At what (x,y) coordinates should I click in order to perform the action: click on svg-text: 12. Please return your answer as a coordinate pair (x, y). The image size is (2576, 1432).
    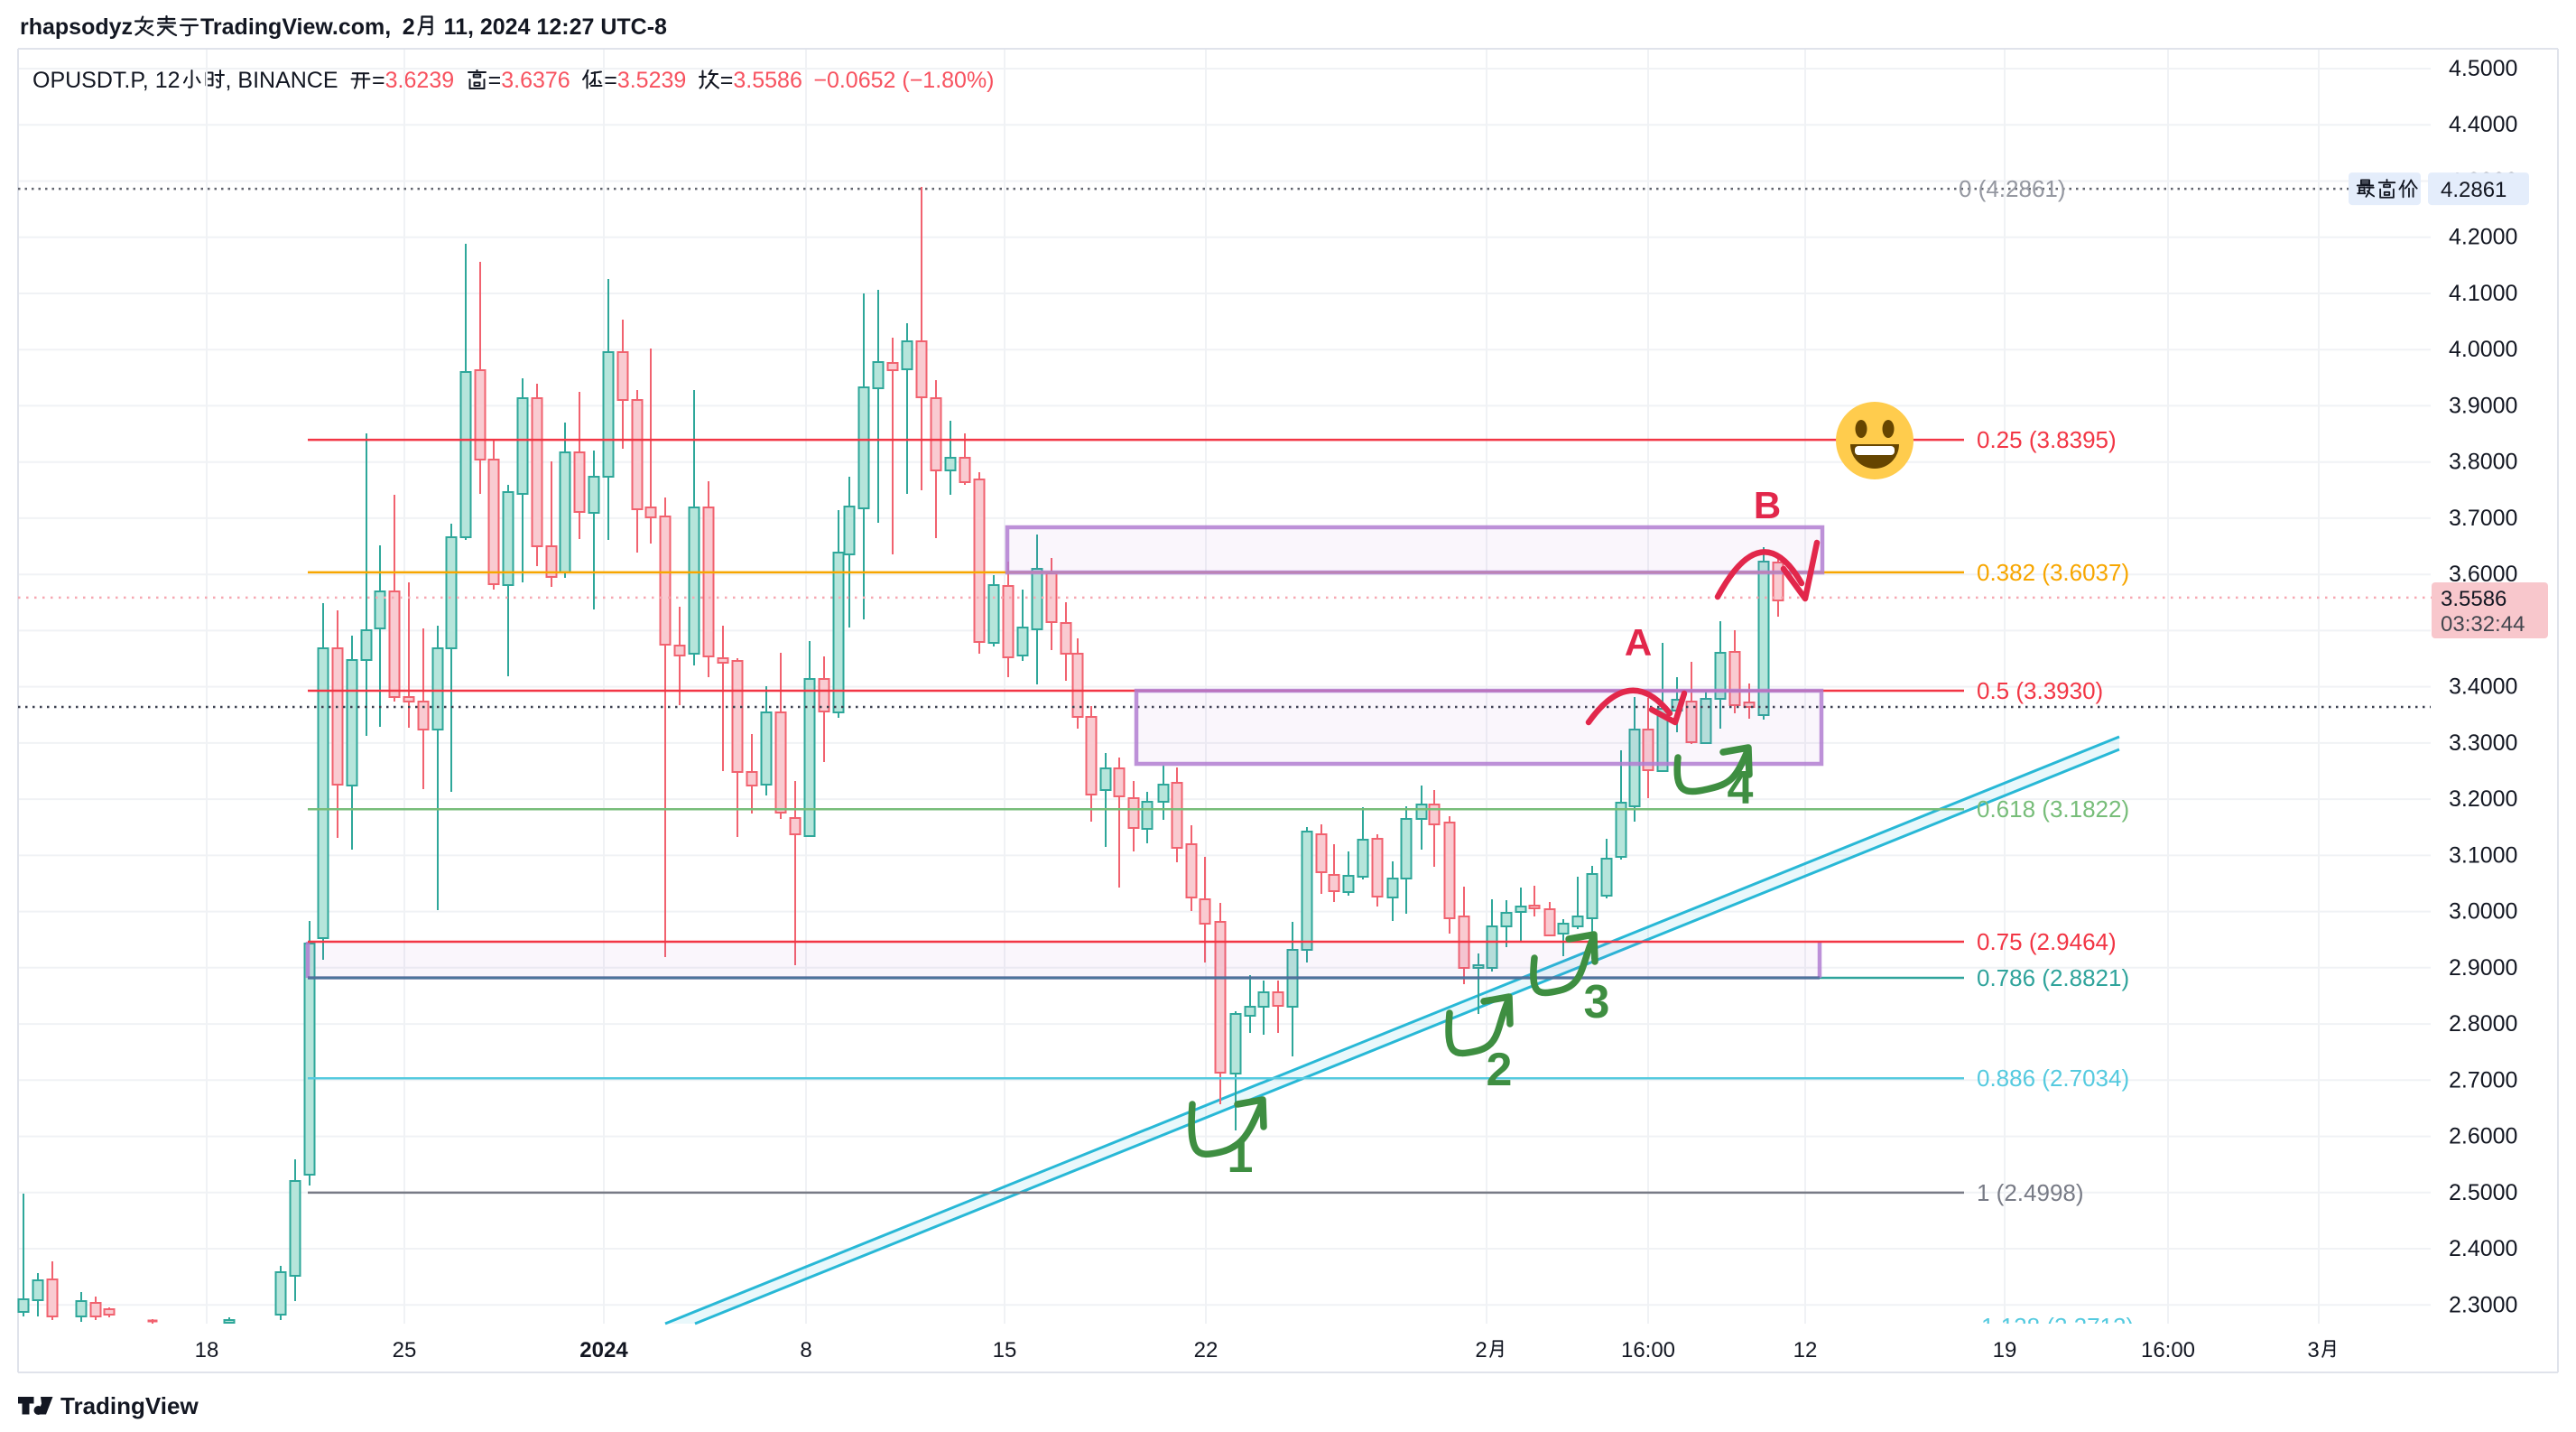
    Looking at the image, I should click on (1806, 1350).